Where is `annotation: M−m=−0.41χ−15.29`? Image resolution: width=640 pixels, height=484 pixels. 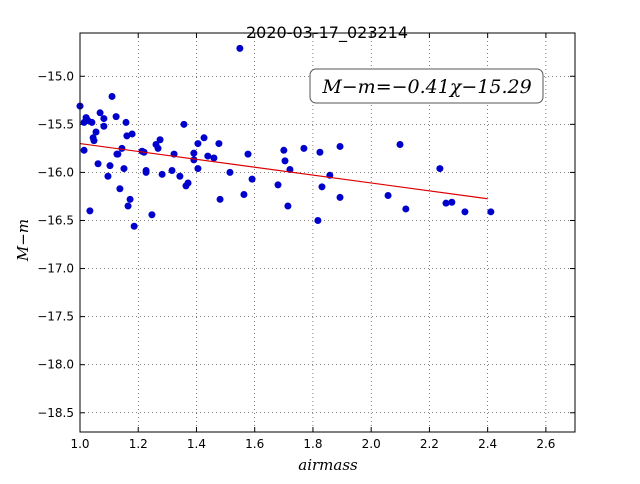
annotation: M−m=−0.41χ−15.29 is located at coordinates (426, 87).